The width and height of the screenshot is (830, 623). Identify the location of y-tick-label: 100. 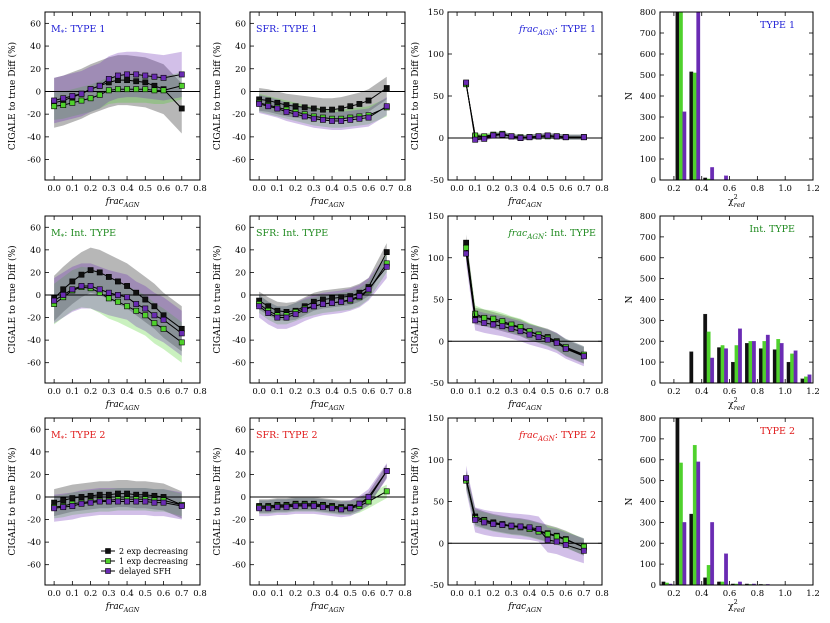
(436, 55).